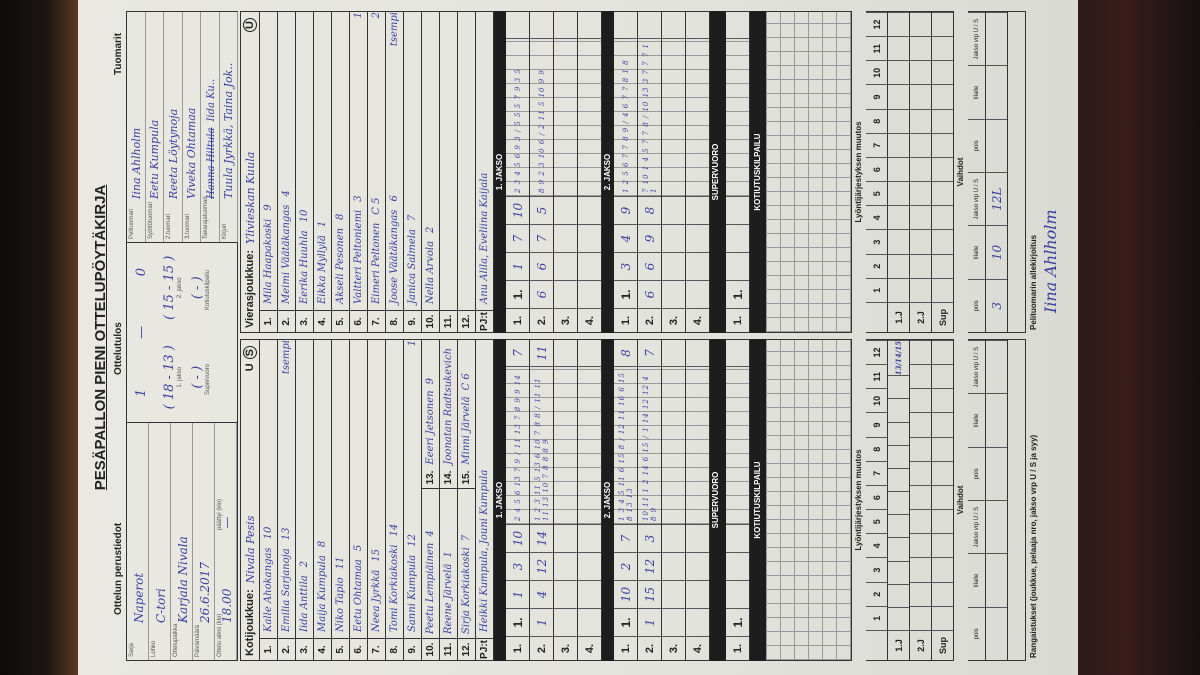 The height and width of the screenshot is (675, 1200). Describe the element at coordinates (541, 210) in the screenshot. I see `inning-cell: 5` at that location.